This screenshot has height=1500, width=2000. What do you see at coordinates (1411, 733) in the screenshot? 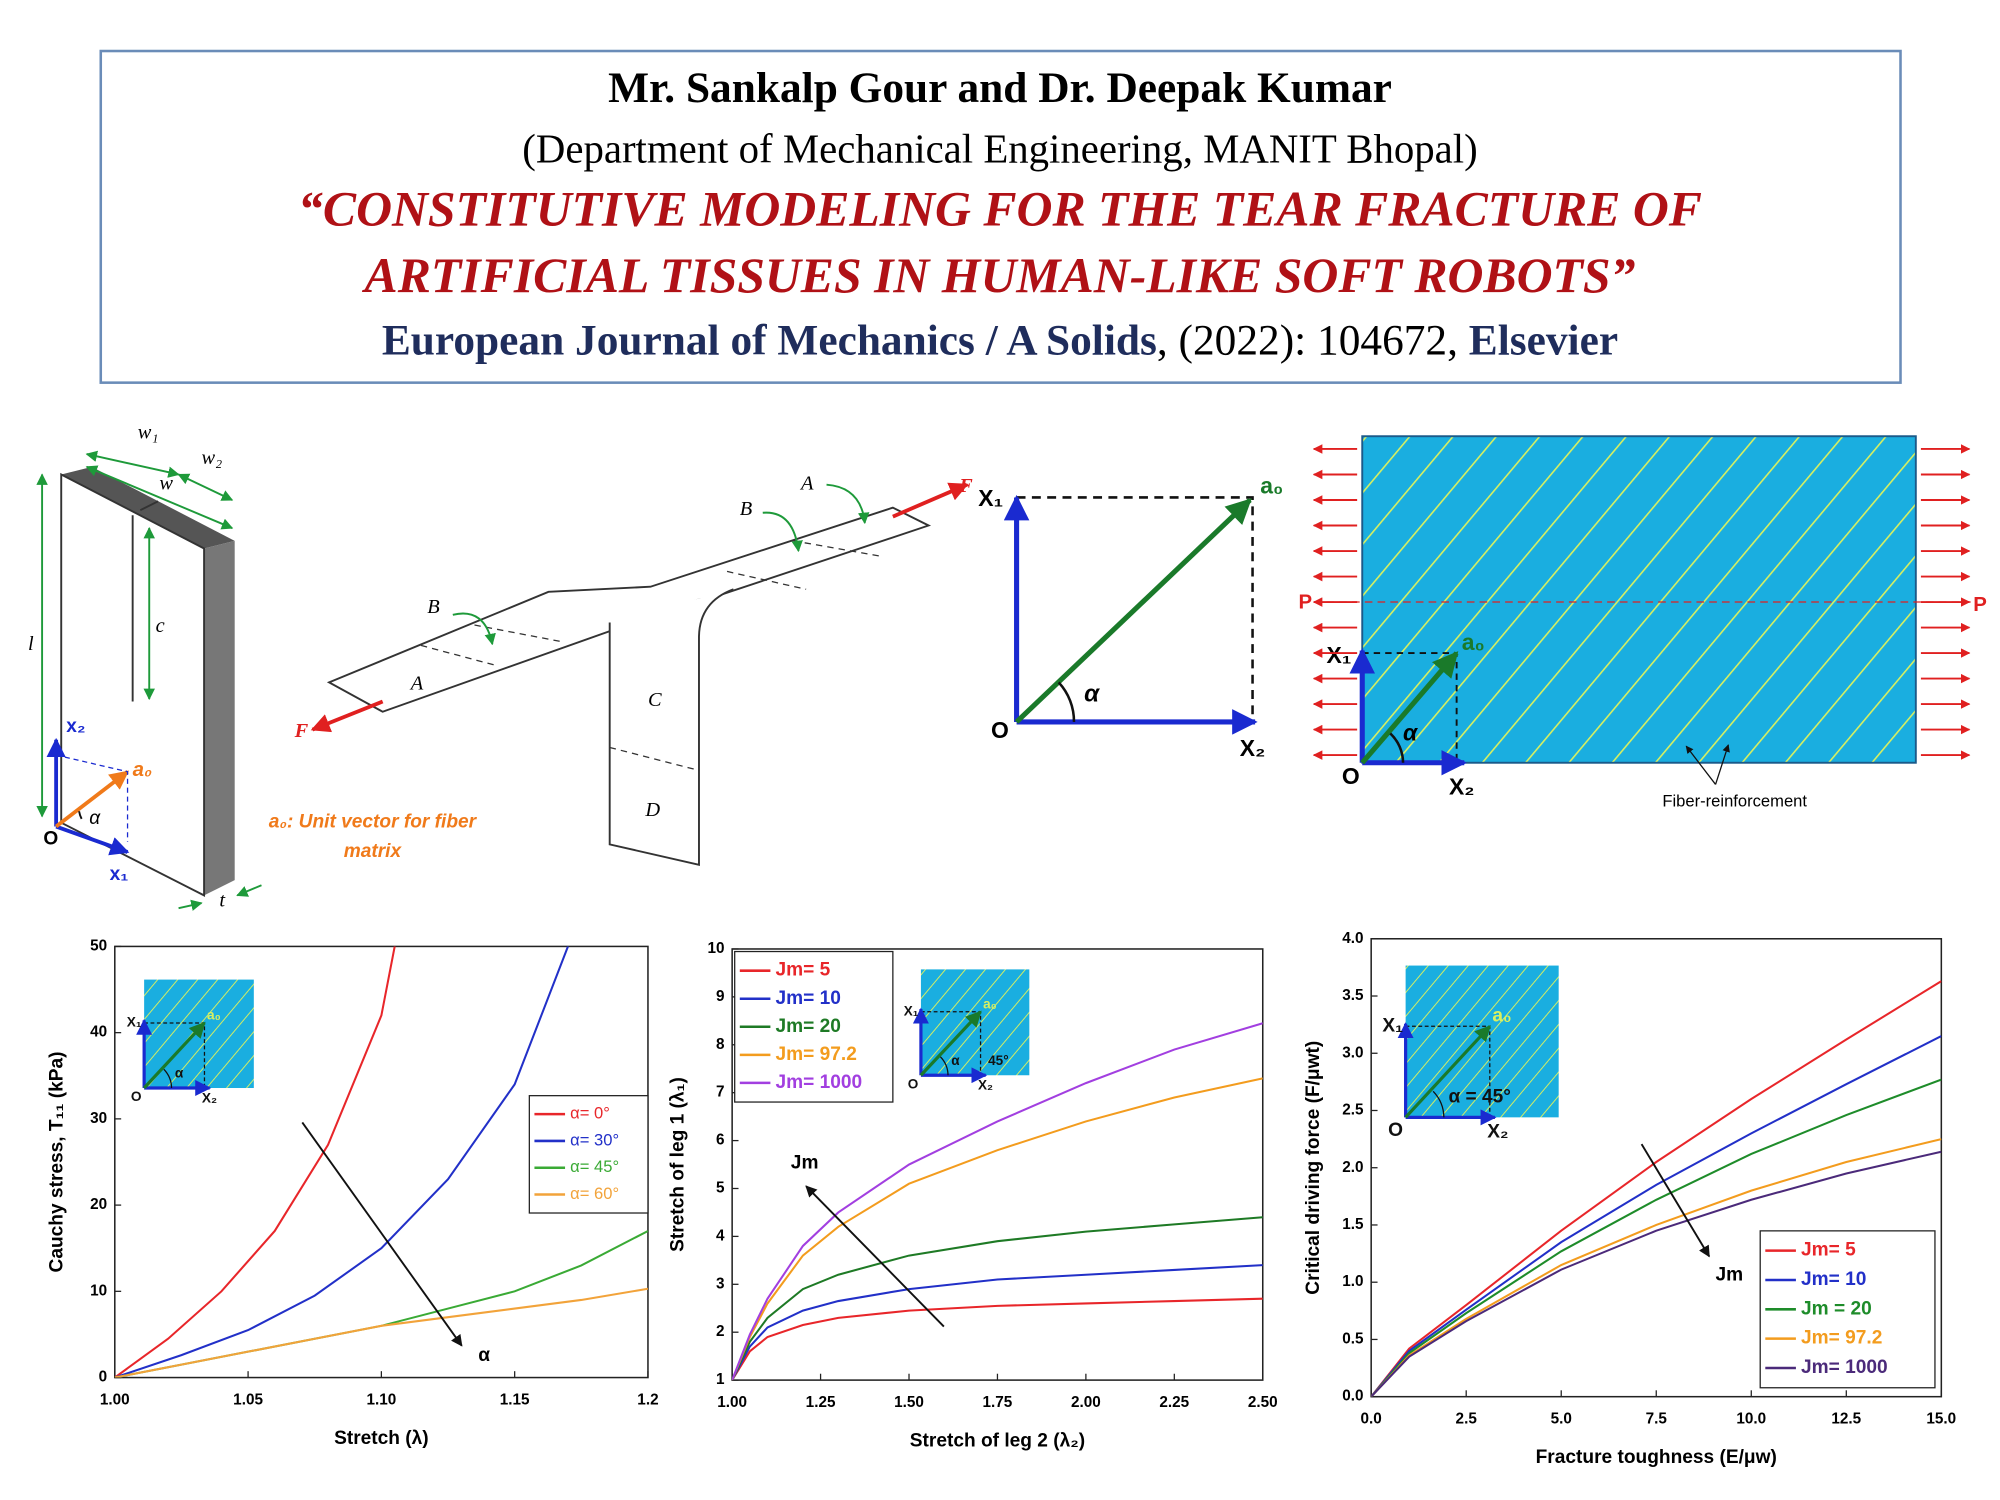
I see `label: α` at bounding box center [1411, 733].